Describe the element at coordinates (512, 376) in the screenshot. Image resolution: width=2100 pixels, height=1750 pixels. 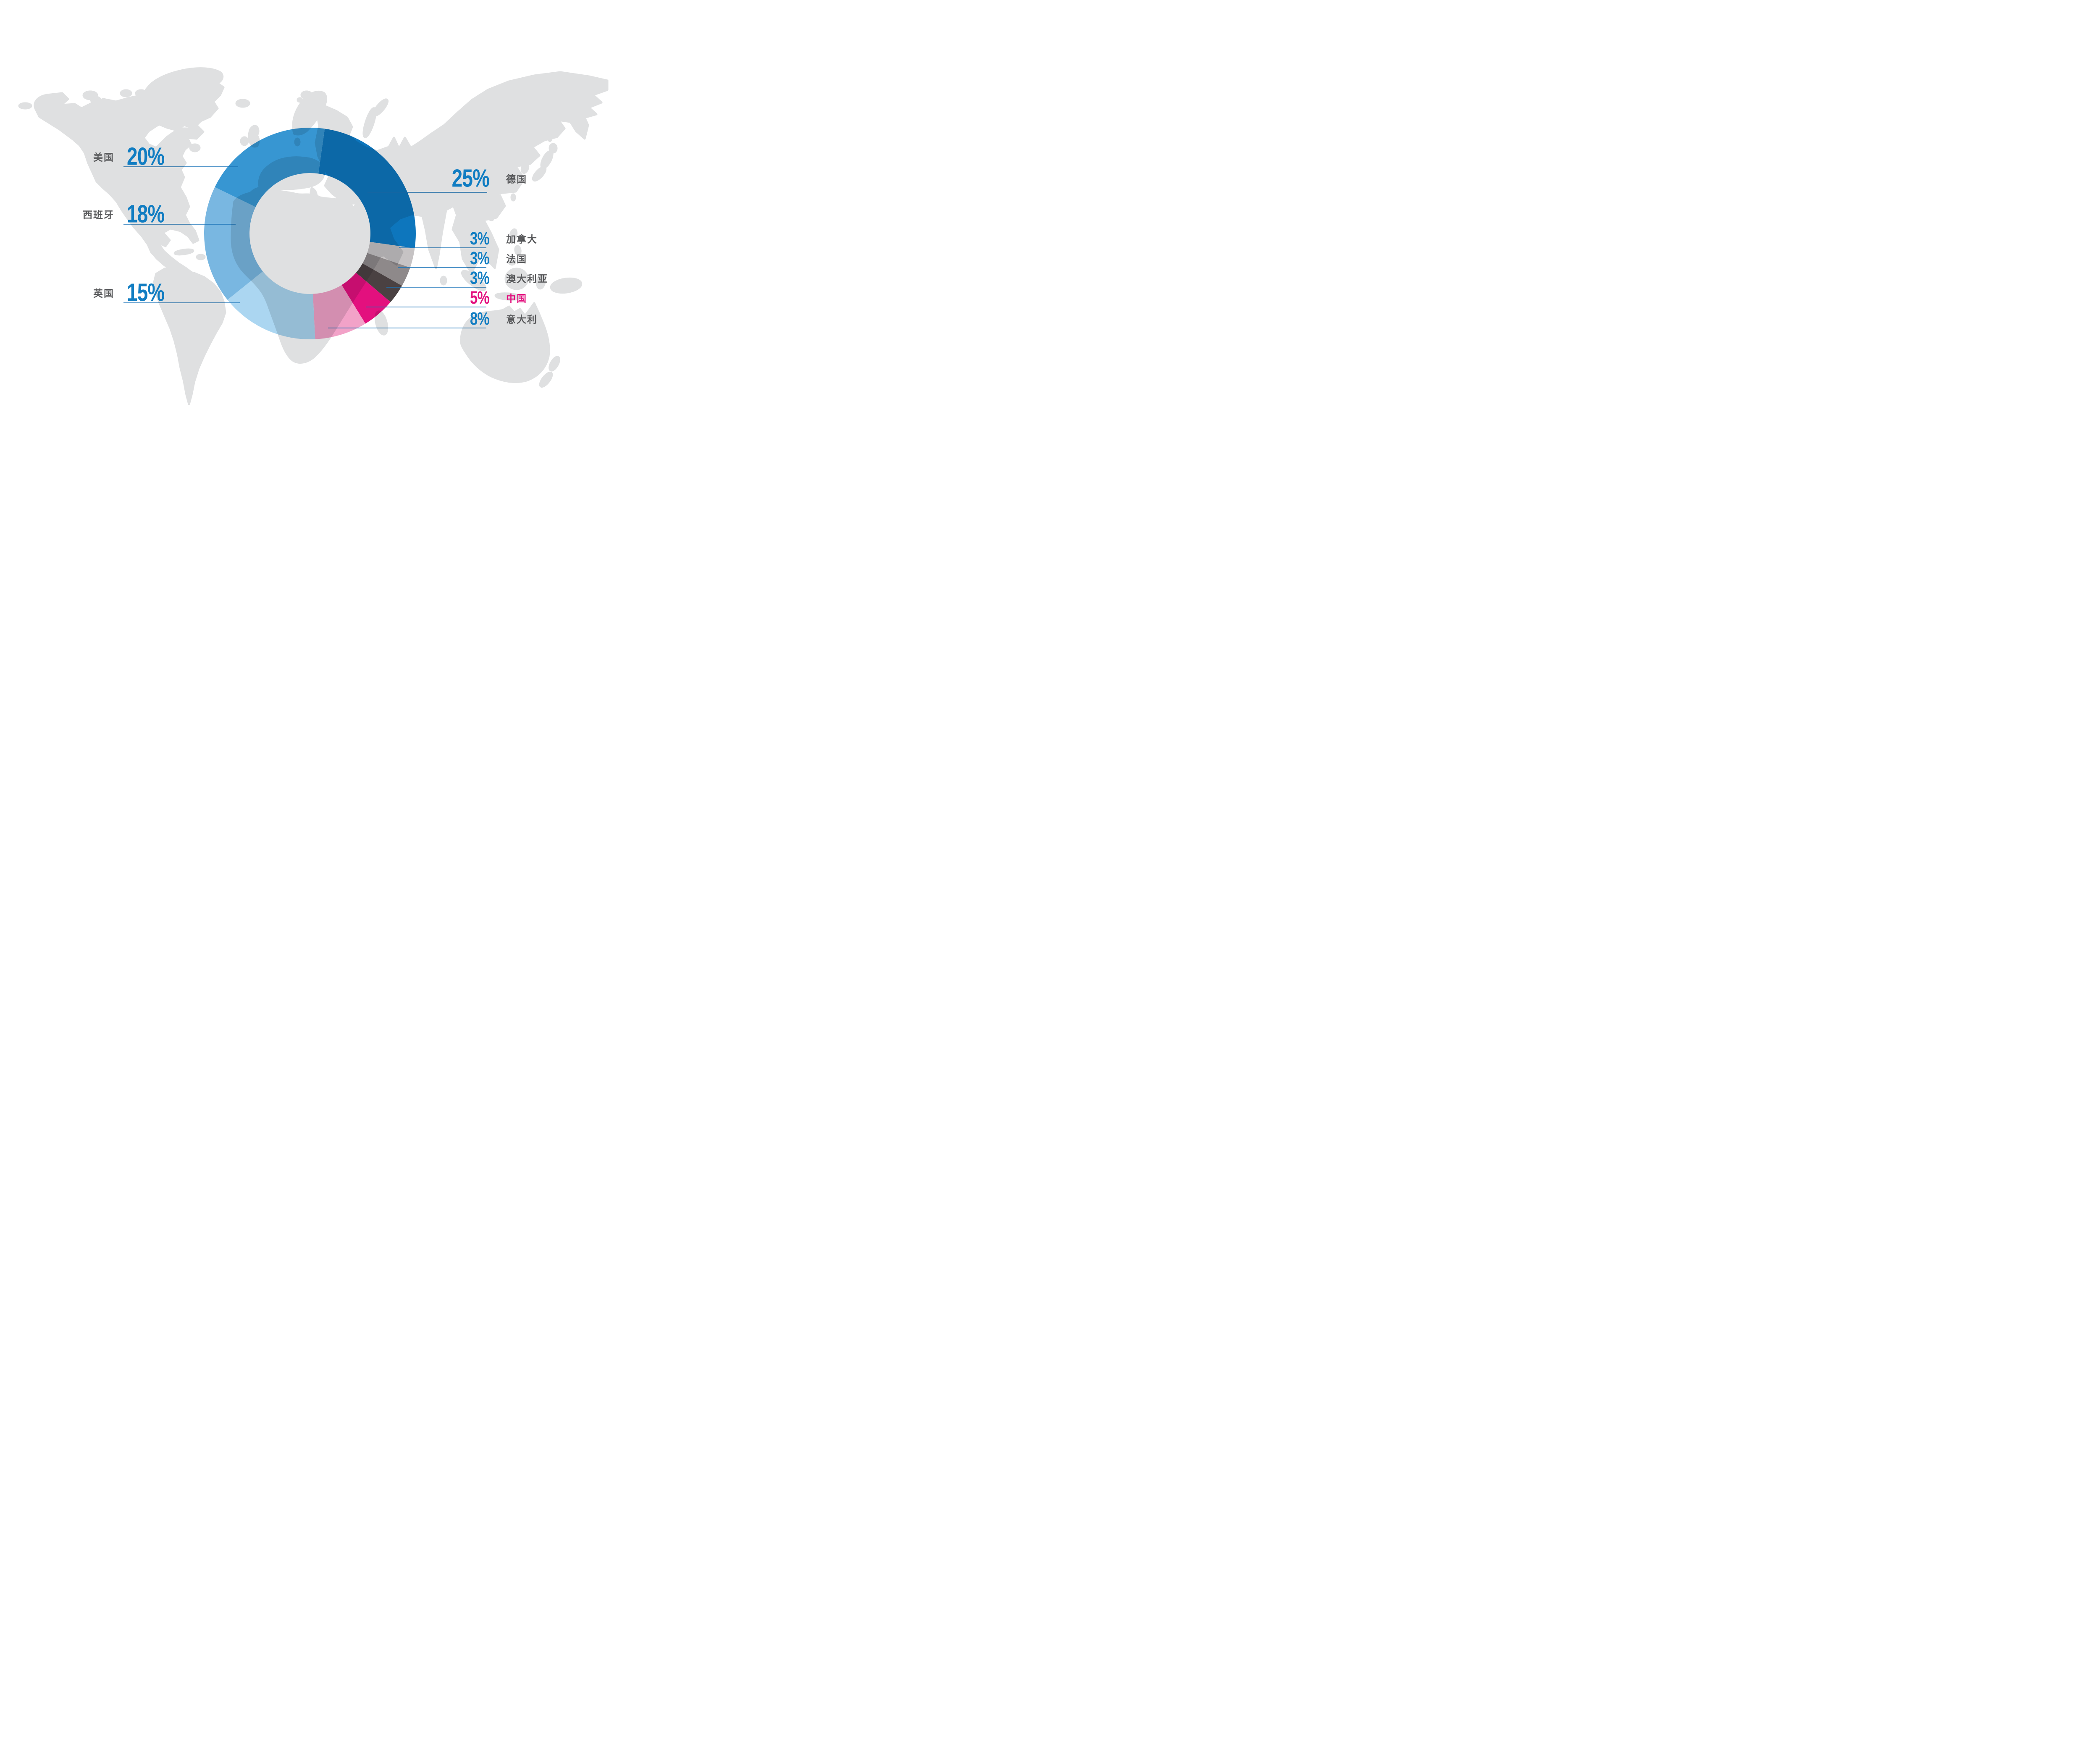
I see `map-tasmania` at that location.